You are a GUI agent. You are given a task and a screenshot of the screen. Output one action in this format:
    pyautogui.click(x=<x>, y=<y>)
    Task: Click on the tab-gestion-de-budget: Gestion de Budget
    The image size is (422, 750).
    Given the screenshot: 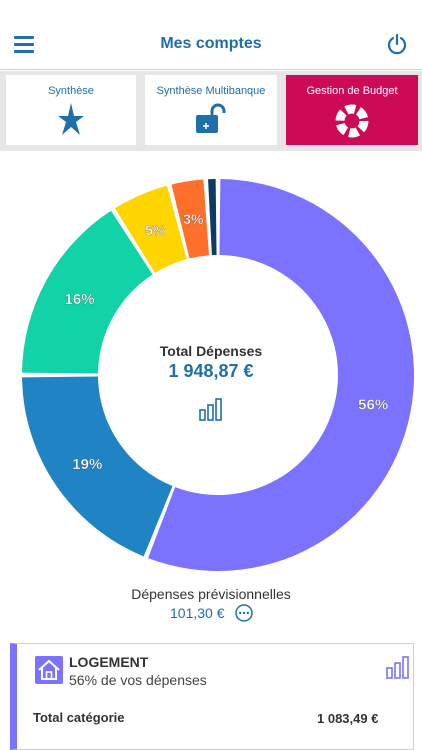 What is the action you would take?
    pyautogui.click(x=352, y=110)
    